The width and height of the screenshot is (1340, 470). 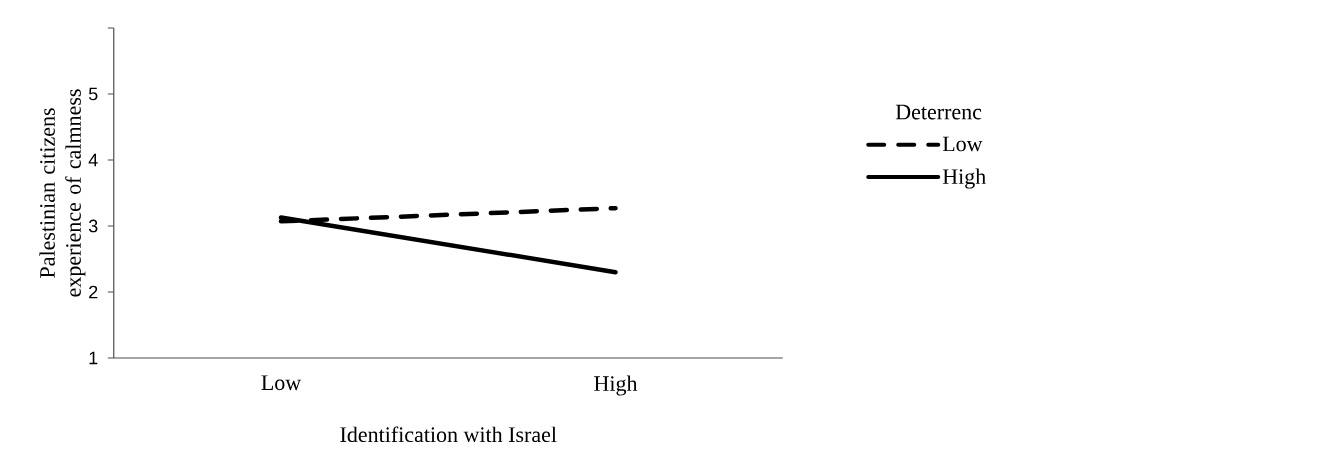 I want to click on x-axis-title: Identification with Israel, so click(x=448, y=434).